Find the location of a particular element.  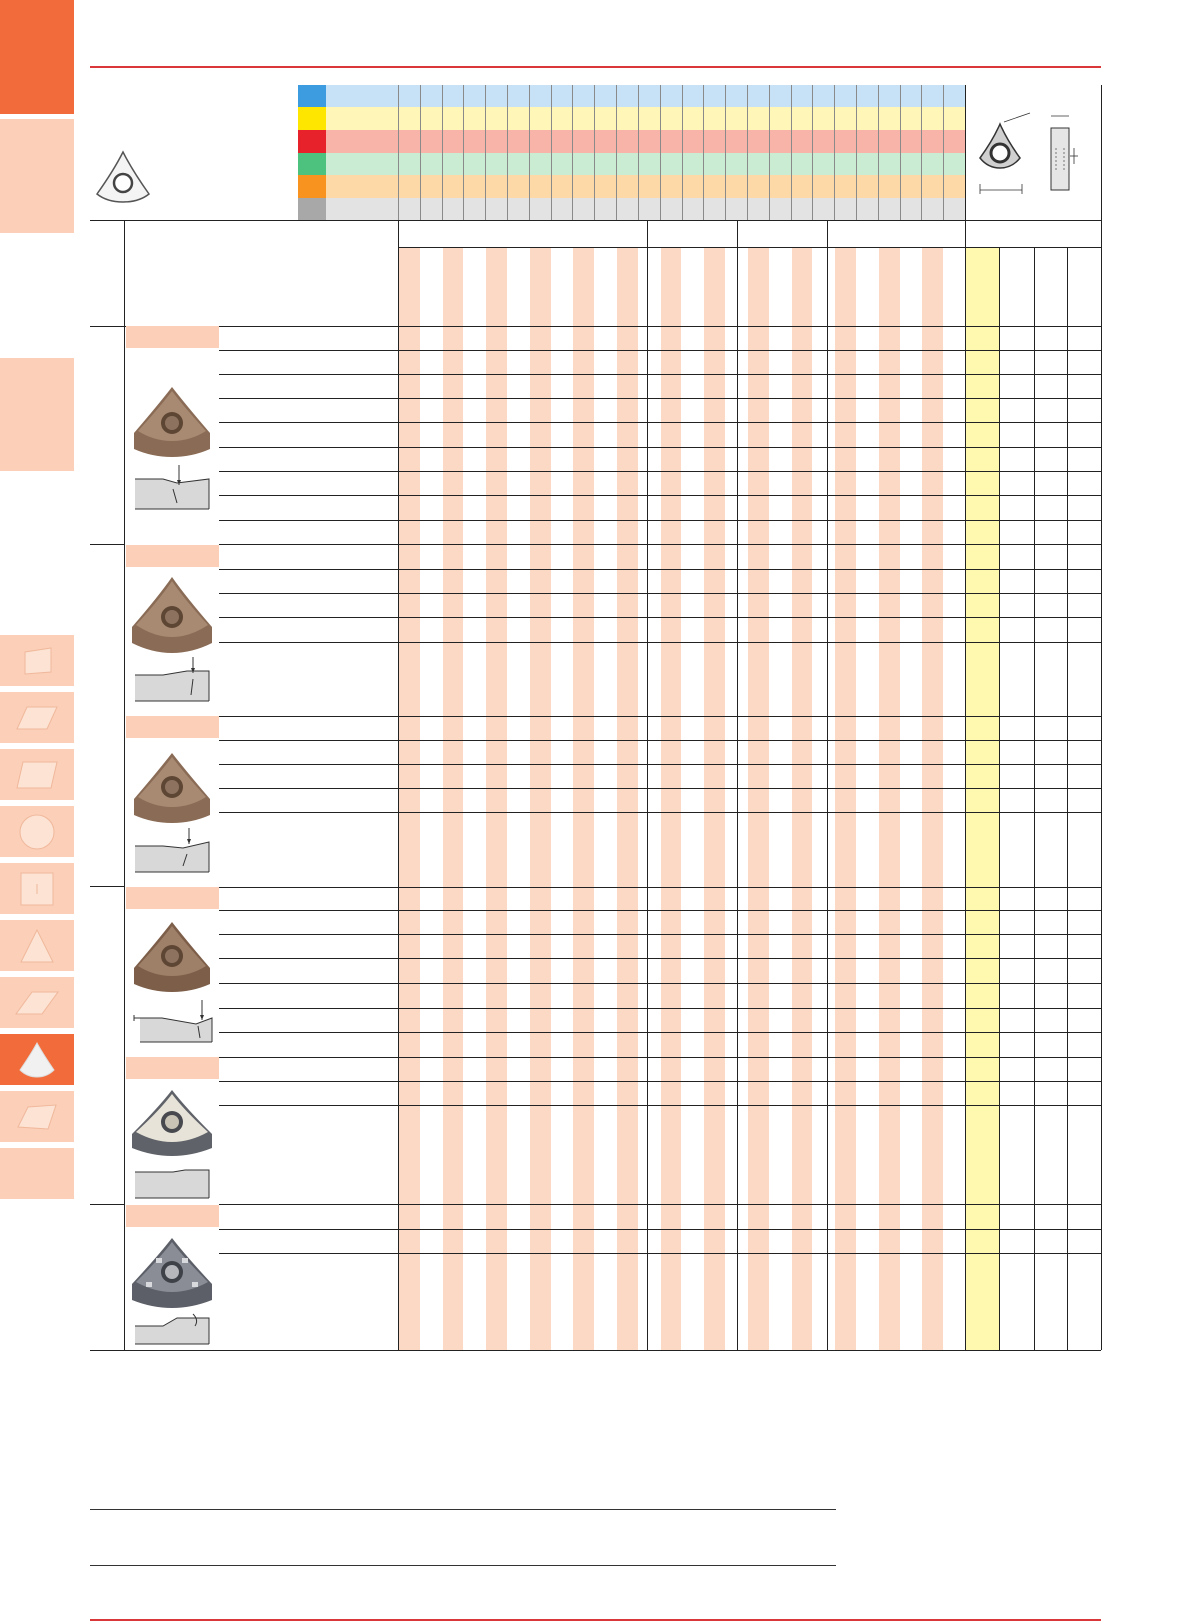

triangle-insert-icon is located at coordinates (37, 945).